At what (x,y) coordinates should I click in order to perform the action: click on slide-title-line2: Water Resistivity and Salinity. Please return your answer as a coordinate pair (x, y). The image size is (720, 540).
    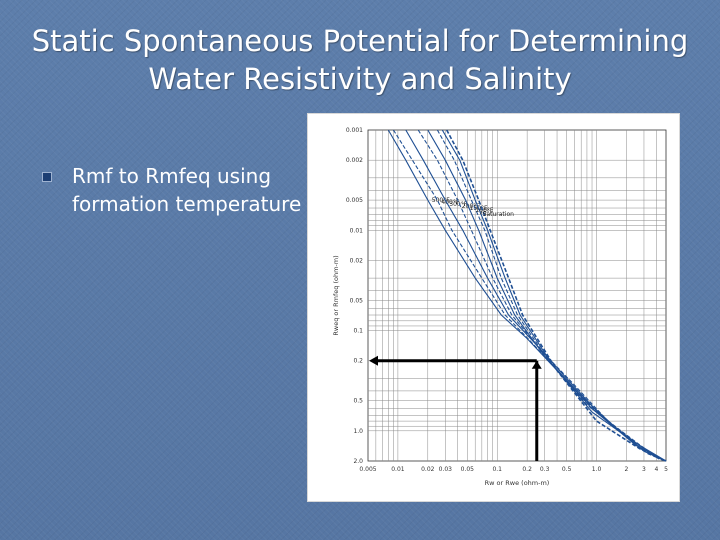
    Looking at the image, I should click on (360, 79).